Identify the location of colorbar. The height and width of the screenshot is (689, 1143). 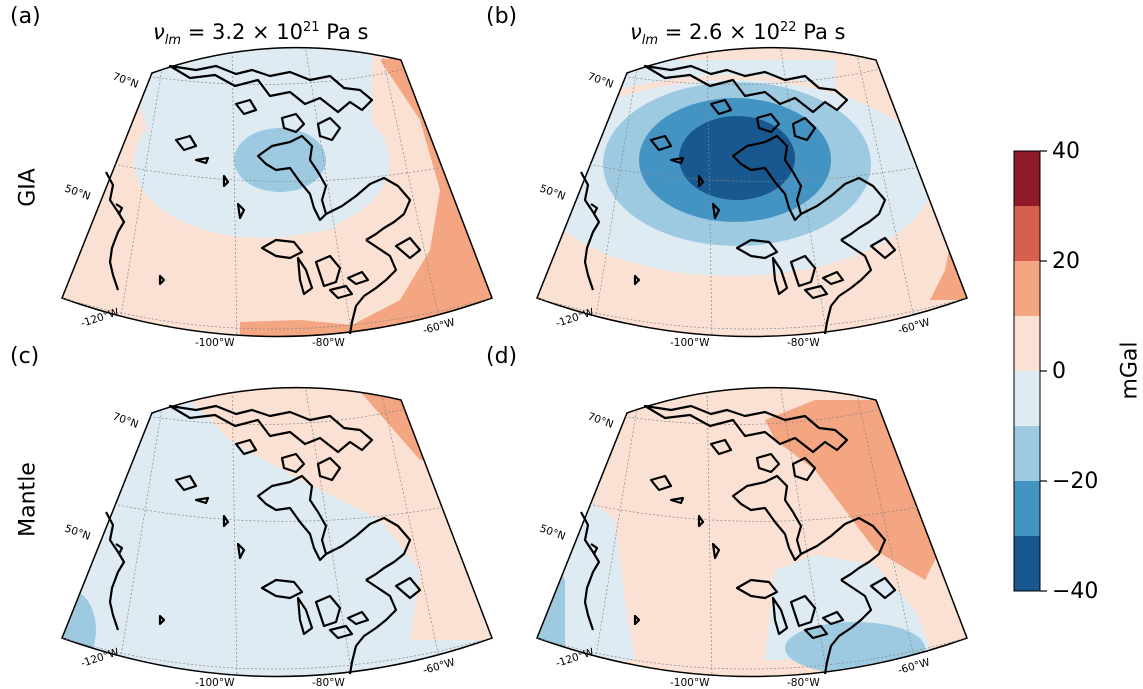
(1030, 371).